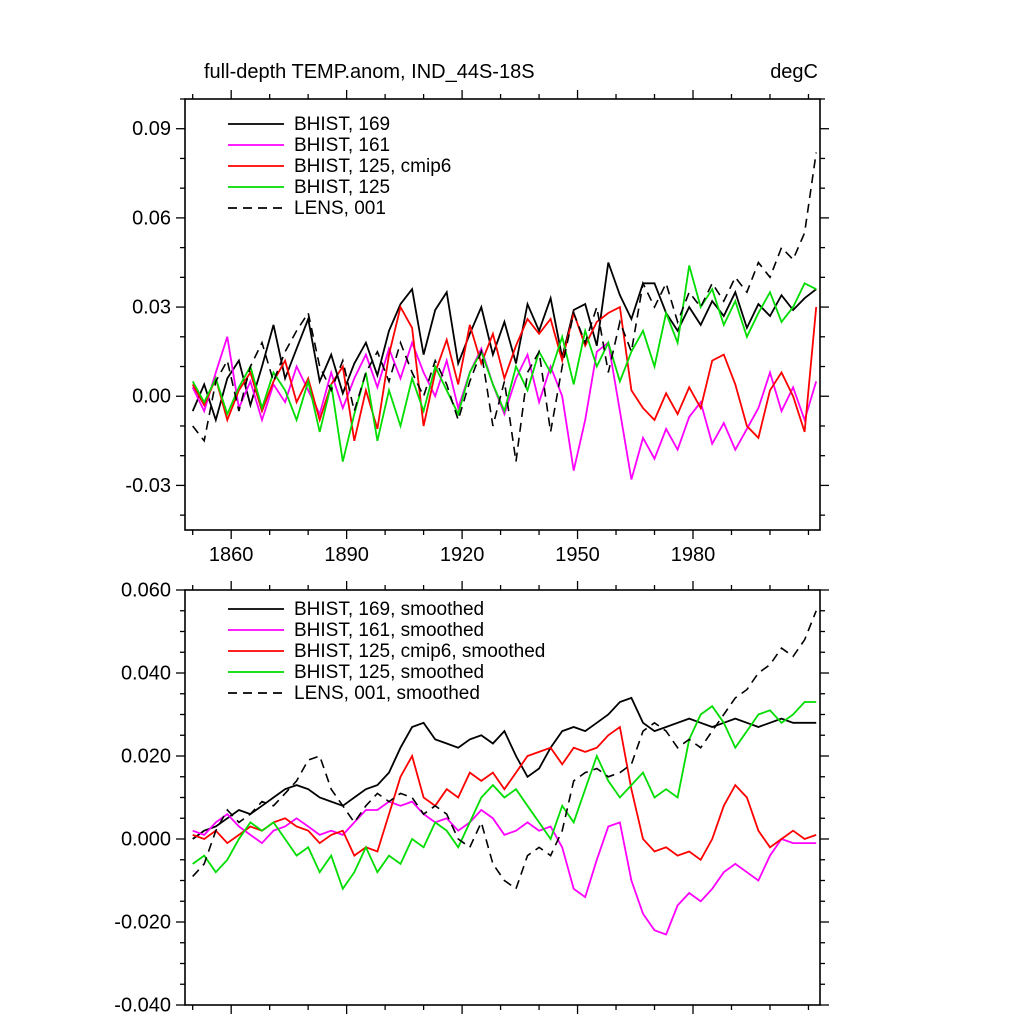 This screenshot has width=1024, height=1024. Describe the element at coordinates (146, 674) in the screenshot. I see `y-tick-label: 0.040` at that location.